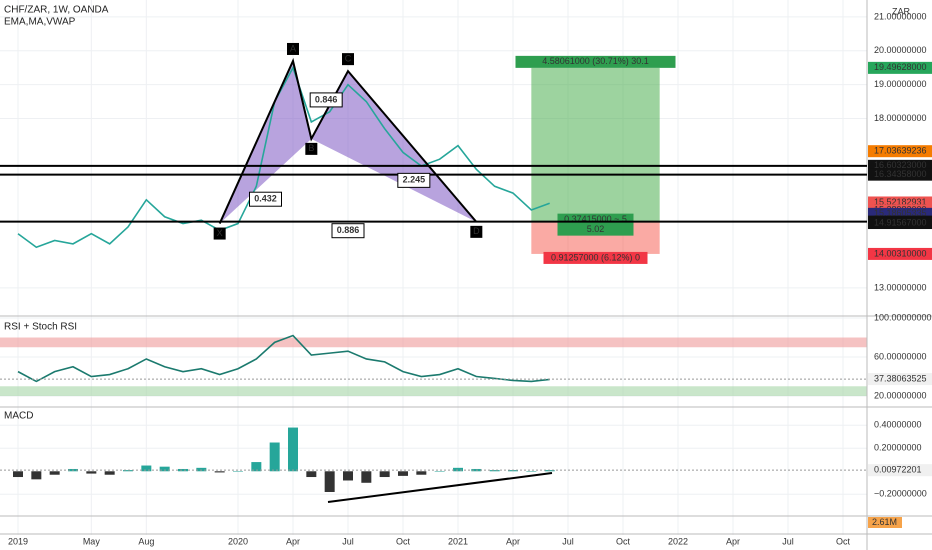 The height and width of the screenshot is (550, 932). What do you see at coordinates (900, 67) in the screenshot?
I see `price-tag-label: 19.49628000` at bounding box center [900, 67].